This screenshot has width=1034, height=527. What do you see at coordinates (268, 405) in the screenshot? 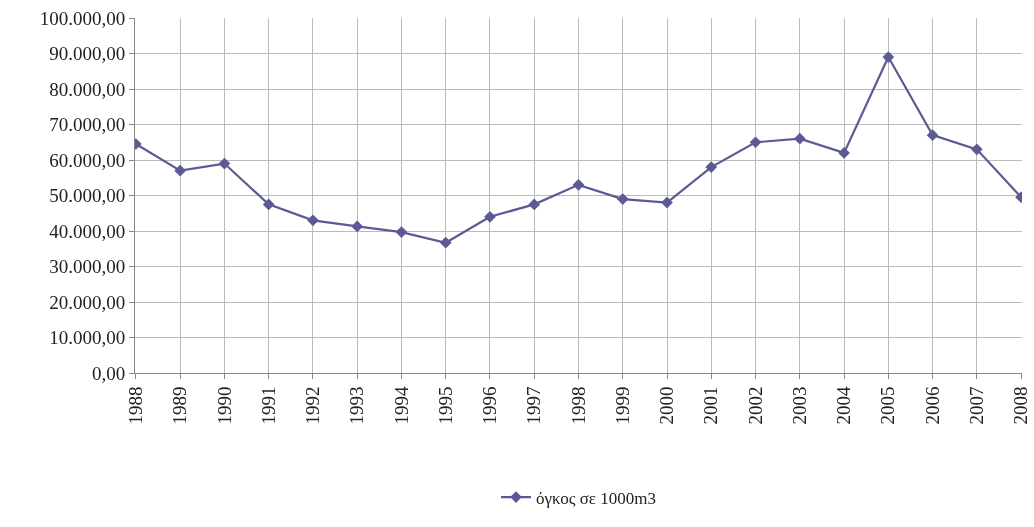
I see `x-tick-label: 1991` at bounding box center [268, 405].